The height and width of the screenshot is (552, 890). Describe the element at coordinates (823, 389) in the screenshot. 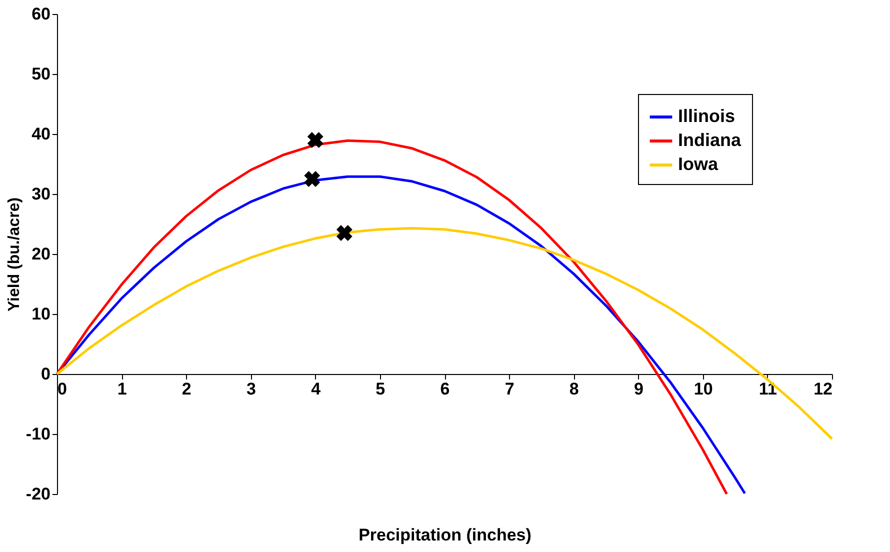

I see `x-tick-label: 12` at that location.